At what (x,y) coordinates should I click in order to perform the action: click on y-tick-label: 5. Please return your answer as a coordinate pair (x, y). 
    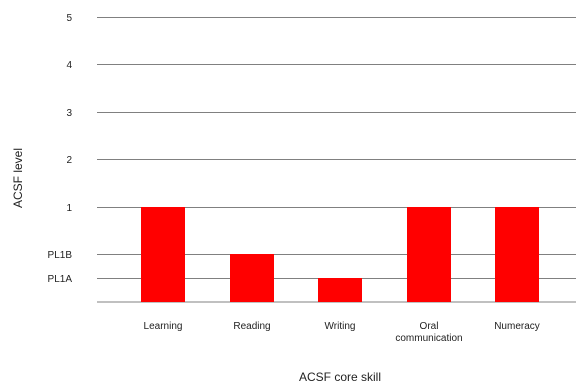
    Looking at the image, I should click on (69, 18).